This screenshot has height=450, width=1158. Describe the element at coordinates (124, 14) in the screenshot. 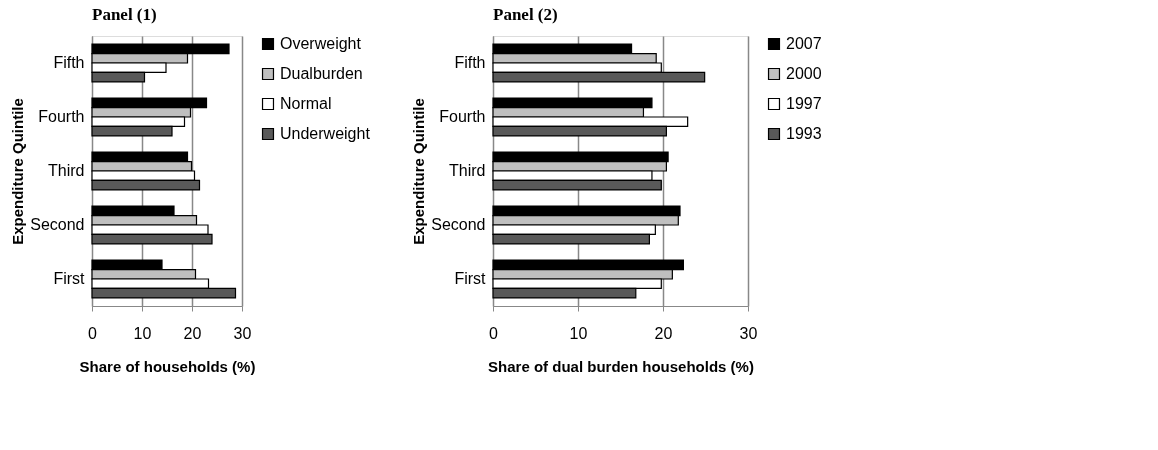

I see `chart-title: Panel (1)` at that location.